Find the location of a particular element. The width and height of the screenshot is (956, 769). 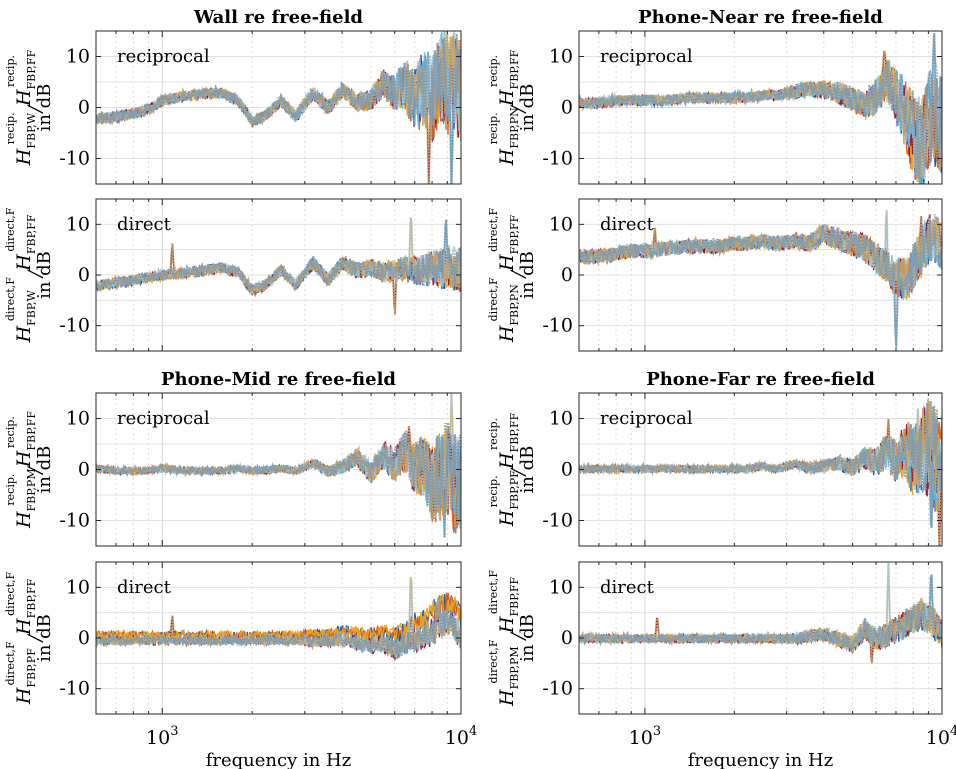

y-axis-label-ratio: HFBP,PNrecip./HFBP,FFrecip. is located at coordinates (508, 107).